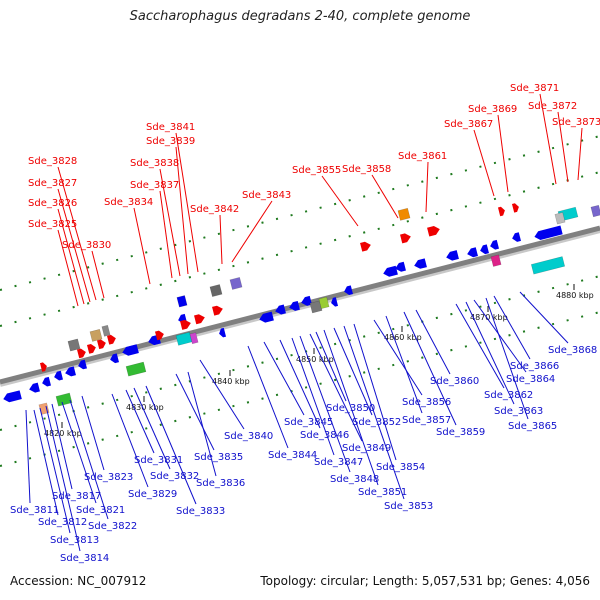 The height and width of the screenshot is (600, 600). Describe the element at coordinates (170, 127) in the screenshot. I see `forward-gene-label: Sde_3841` at that location.